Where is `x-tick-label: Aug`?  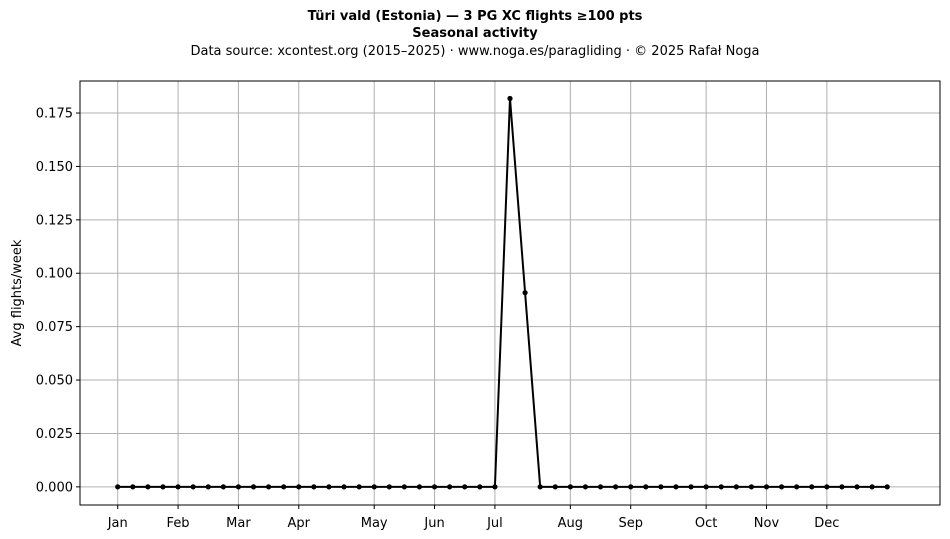
x-tick-label: Aug is located at coordinates (570, 523).